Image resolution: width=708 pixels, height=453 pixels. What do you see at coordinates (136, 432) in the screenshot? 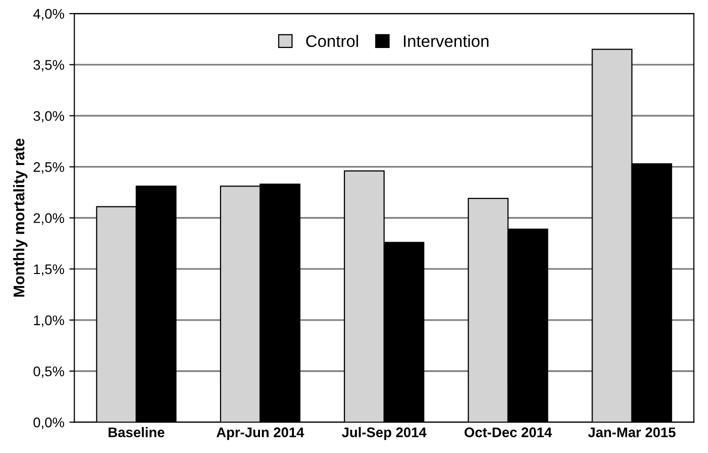
I see `x-tick-label: Baseline` at bounding box center [136, 432].